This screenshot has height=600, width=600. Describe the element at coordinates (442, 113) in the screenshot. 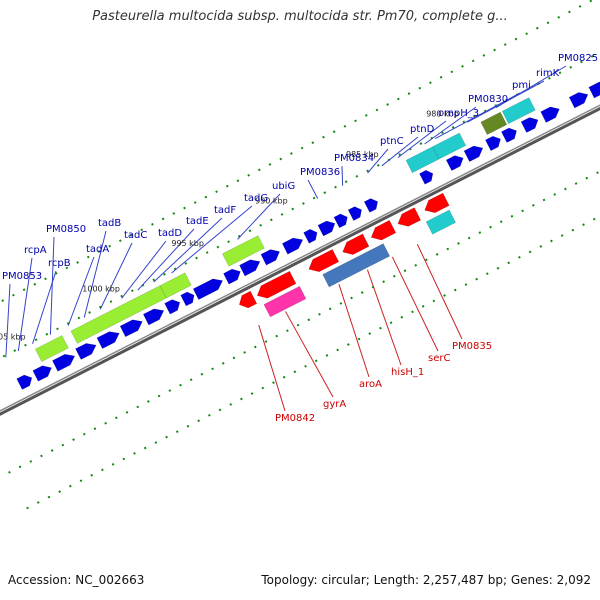

I see `kbp-label: 980 kbp` at that location.